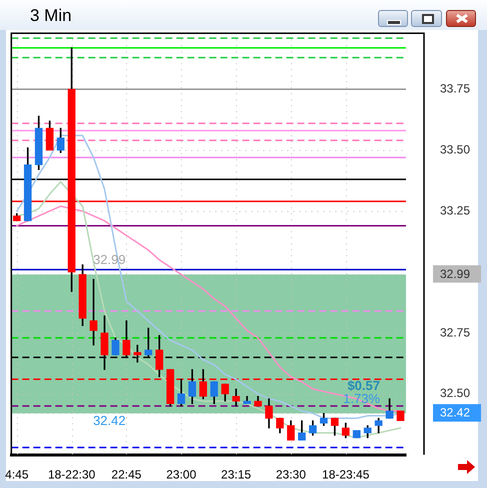 The image size is (487, 488). Describe the element at coordinates (363, 385) in the screenshot. I see `band-label: $0.57` at that location.